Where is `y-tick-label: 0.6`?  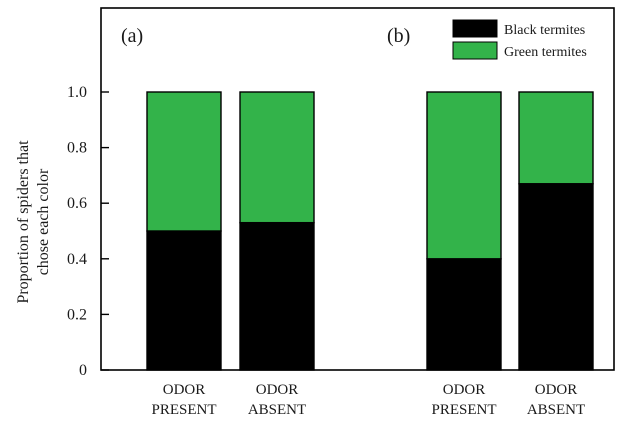 y-tick-label: 0.6 is located at coordinates (77, 203).